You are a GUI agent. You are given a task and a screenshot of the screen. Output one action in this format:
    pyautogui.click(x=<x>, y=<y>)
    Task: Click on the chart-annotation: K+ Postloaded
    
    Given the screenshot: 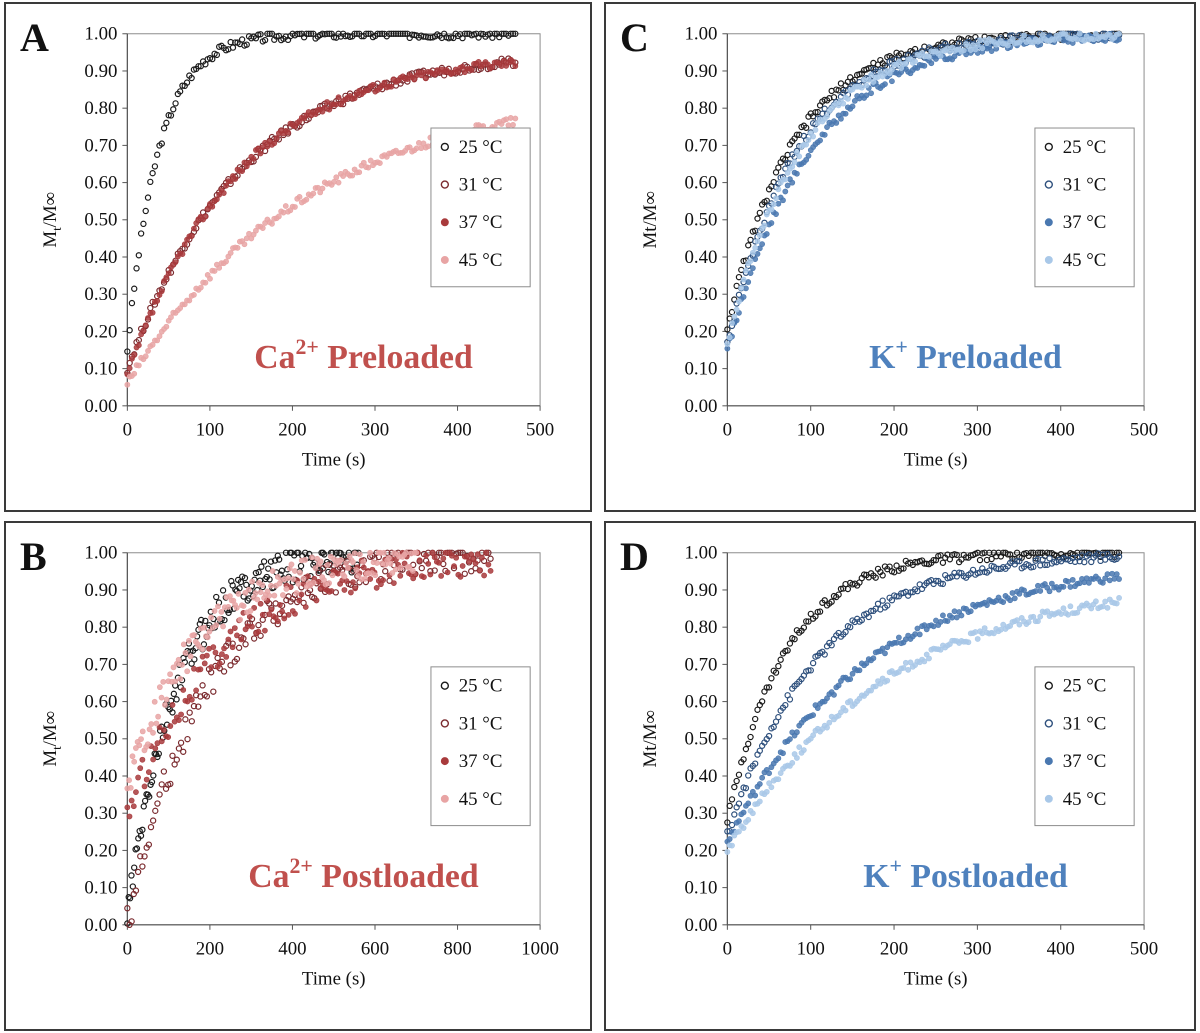 What is the action you would take?
    pyautogui.click(x=965, y=874)
    